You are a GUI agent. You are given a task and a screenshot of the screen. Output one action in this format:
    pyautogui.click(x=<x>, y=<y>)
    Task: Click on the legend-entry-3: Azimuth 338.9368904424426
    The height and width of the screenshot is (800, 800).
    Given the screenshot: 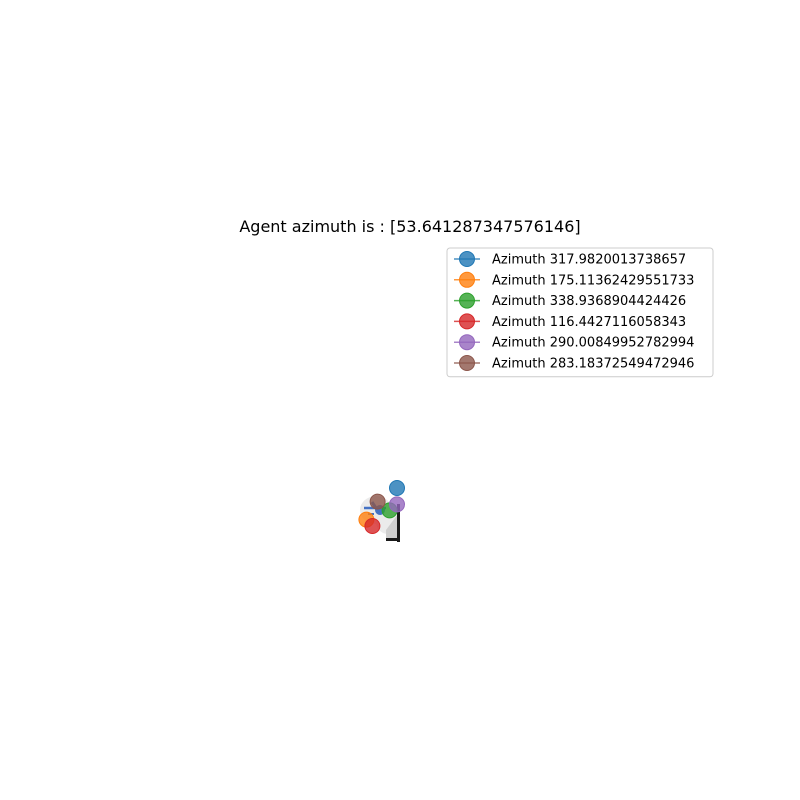 What is the action you would take?
    pyautogui.click(x=570, y=300)
    